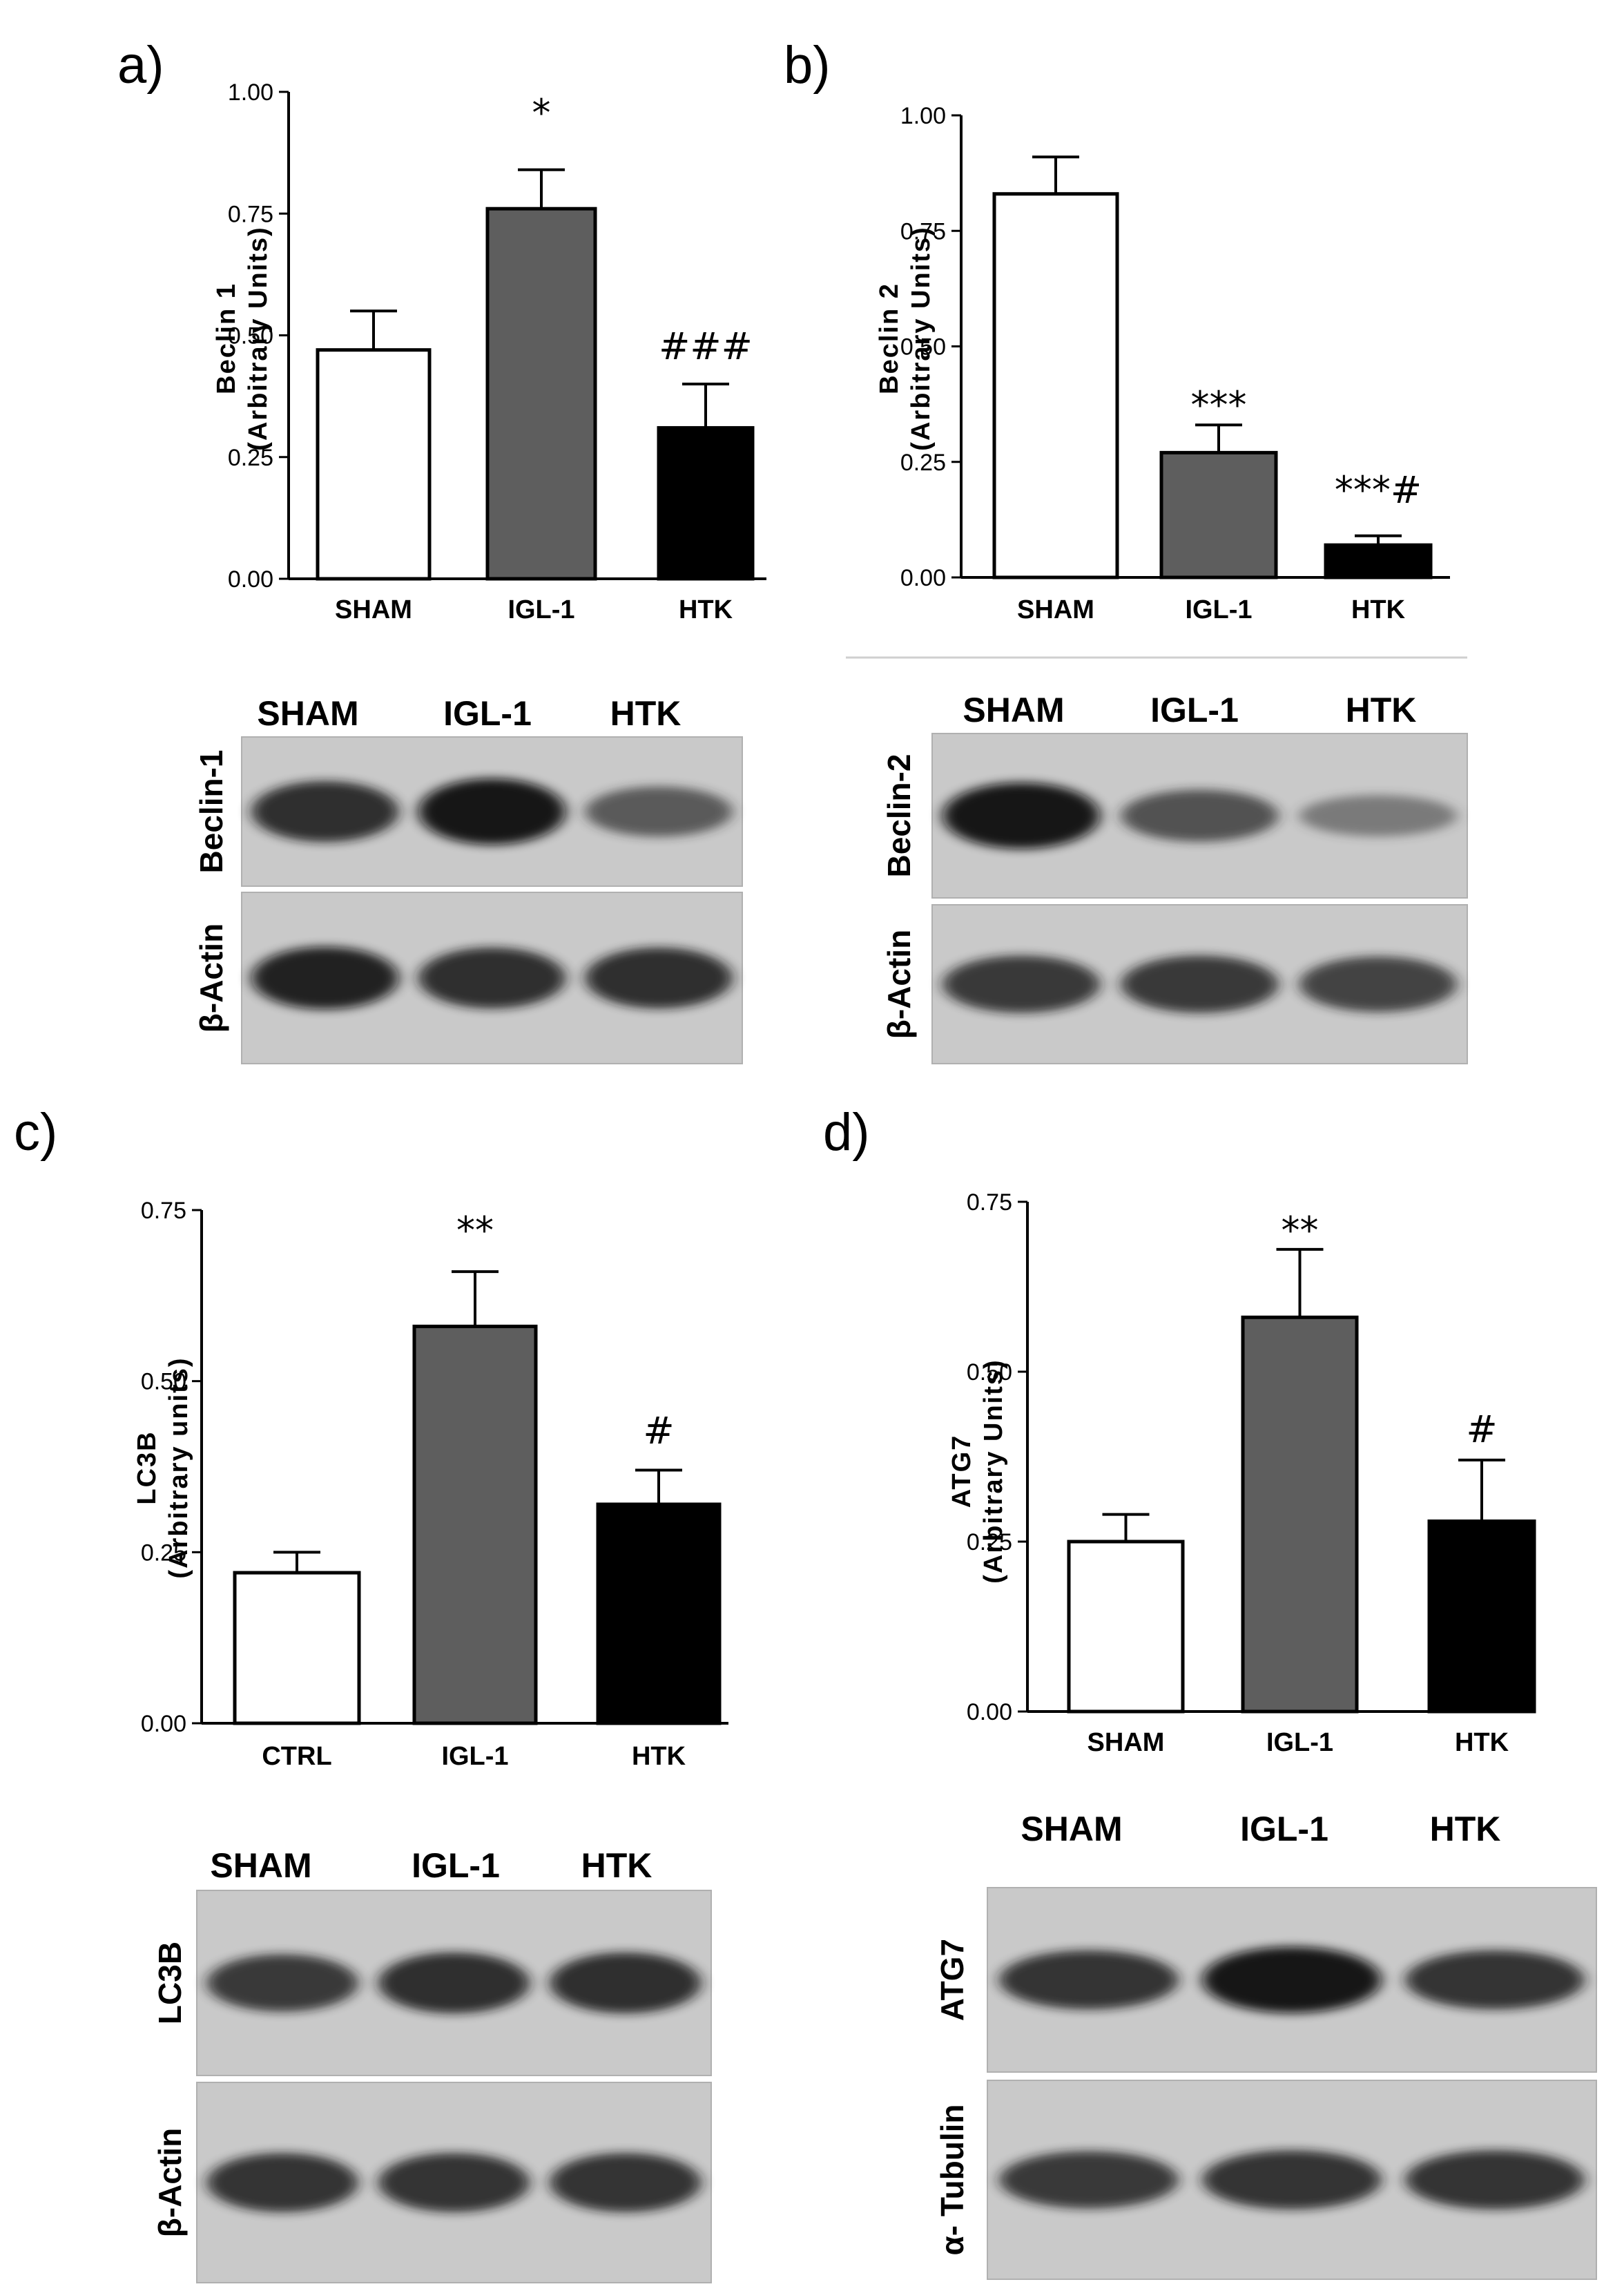 The image size is (1624, 2291). Describe the element at coordinates (1219, 405) in the screenshot. I see `significance-marker: ***` at that location.